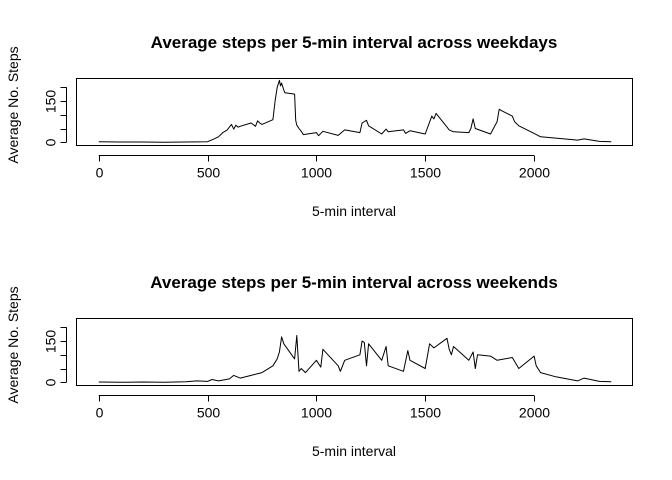  Describe the element at coordinates (534, 173) in the screenshot. I see `weekday-x-tick-label: 2000` at that location.